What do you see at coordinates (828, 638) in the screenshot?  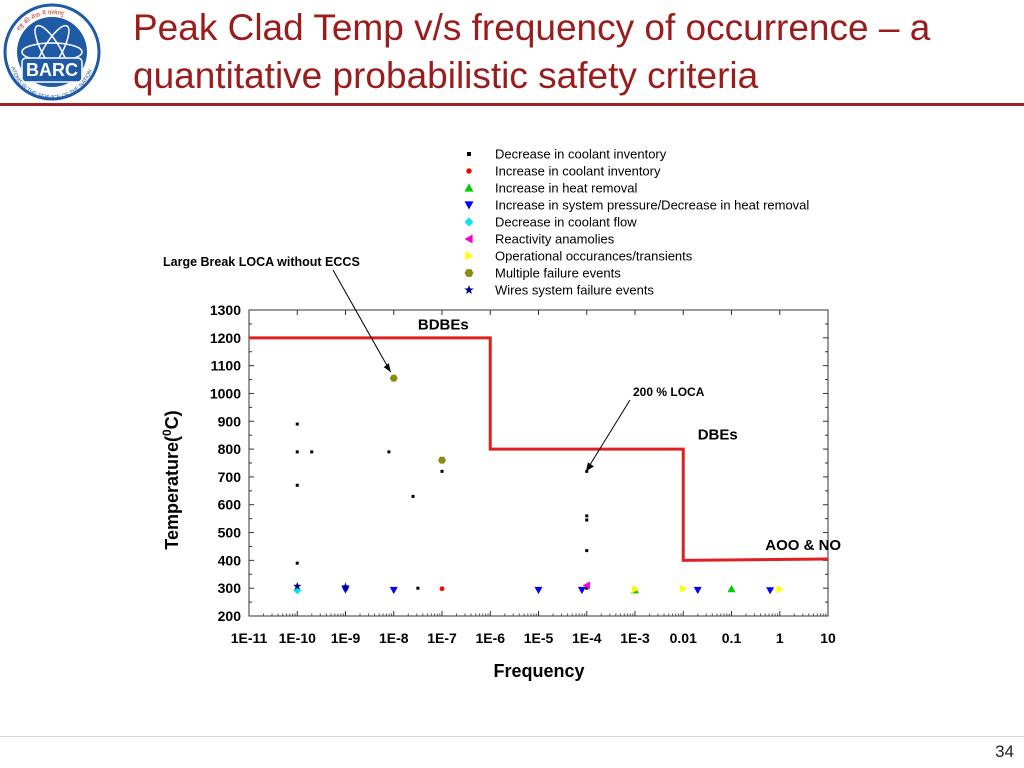 I see `x-tick-label: 10` at bounding box center [828, 638].